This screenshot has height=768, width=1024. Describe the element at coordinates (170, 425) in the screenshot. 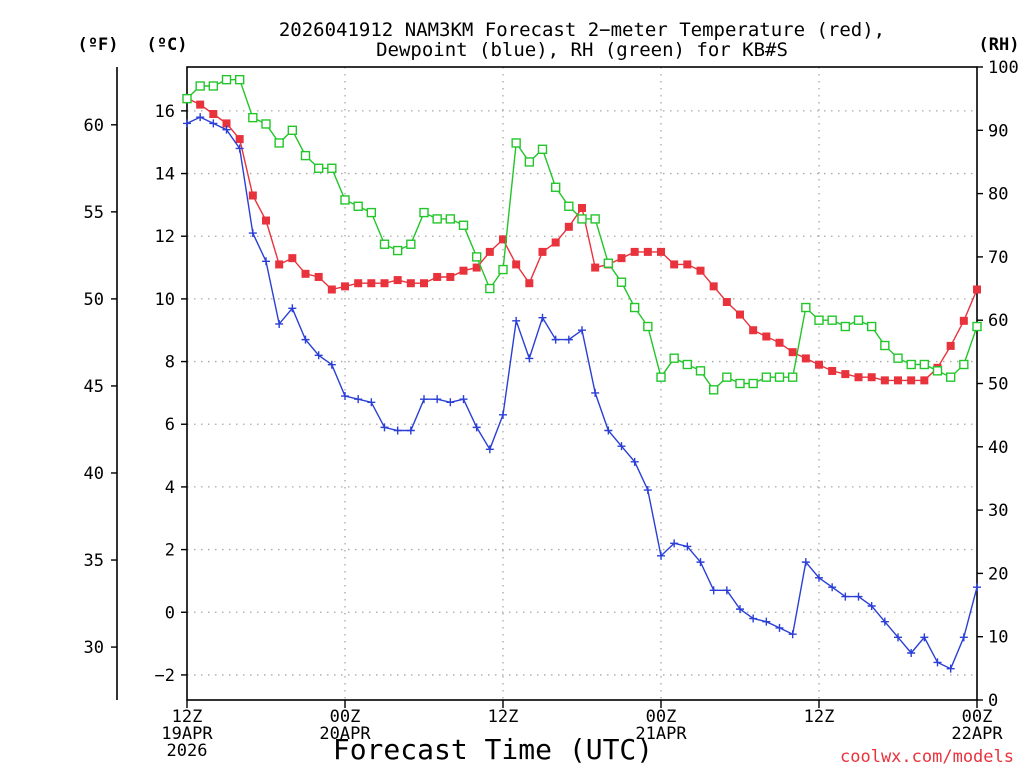

I see `celsius-tick-label: 6` at that location.